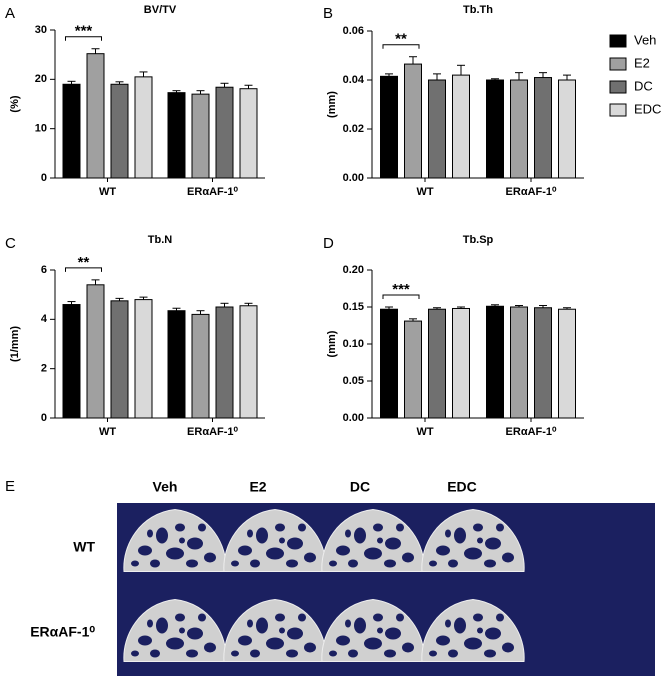  What do you see at coordinates (353, 31) in the screenshot?
I see `y-tick-label: 0.06` at bounding box center [353, 31].